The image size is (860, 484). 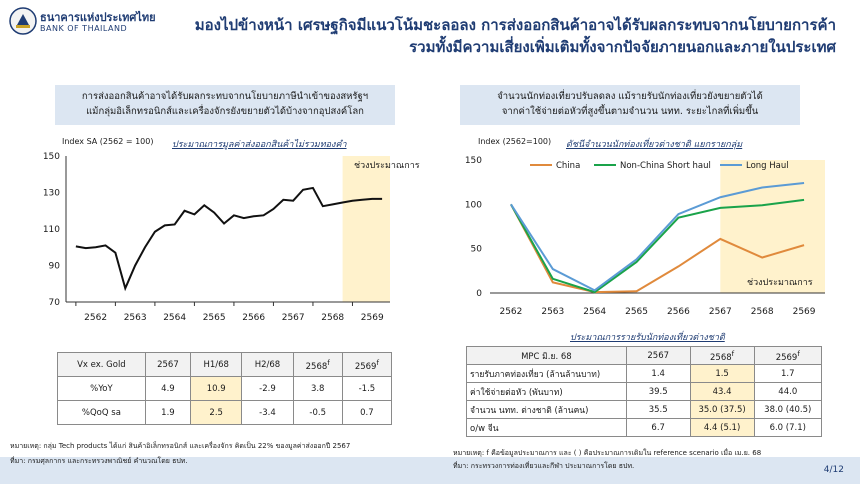 What do you see at coordinates (366, 229) in the screenshot?
I see `left-forecast-shade` at bounding box center [366, 229].